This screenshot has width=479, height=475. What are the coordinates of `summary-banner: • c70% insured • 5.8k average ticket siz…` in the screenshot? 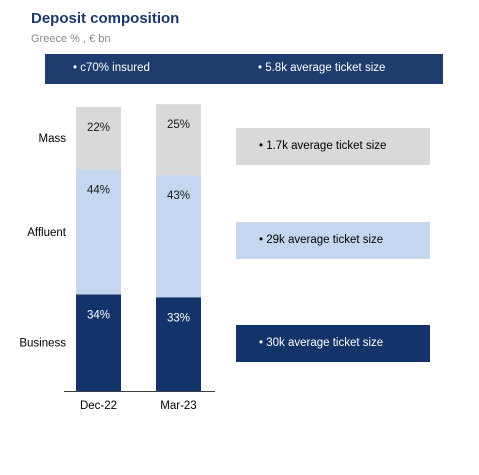 It's located at (244, 69).